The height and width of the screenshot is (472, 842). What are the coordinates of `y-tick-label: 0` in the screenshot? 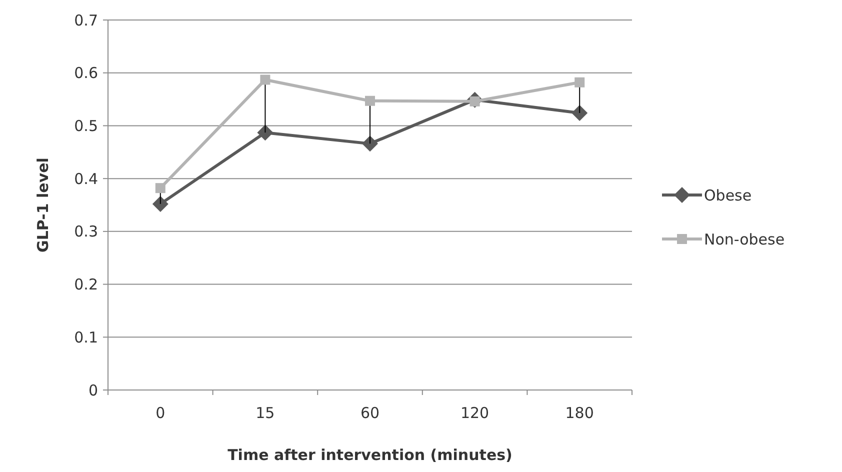 It's located at (93, 390).